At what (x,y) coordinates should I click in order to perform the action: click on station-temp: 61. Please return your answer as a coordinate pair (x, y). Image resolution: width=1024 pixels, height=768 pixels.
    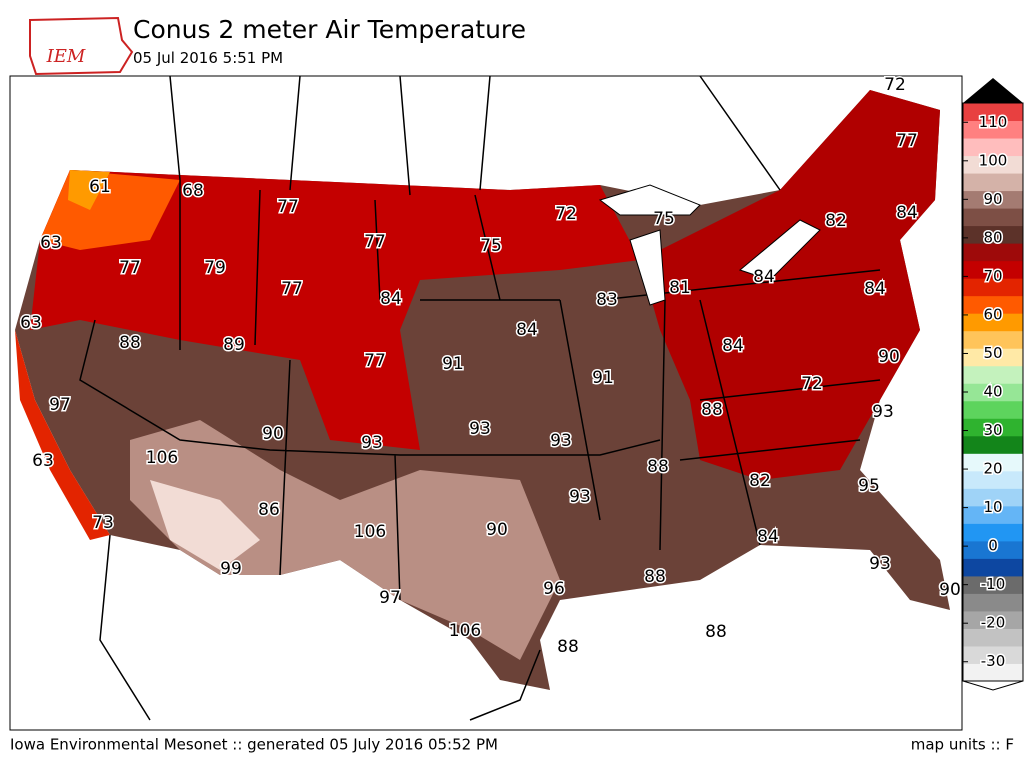
    Looking at the image, I should click on (100, 187).